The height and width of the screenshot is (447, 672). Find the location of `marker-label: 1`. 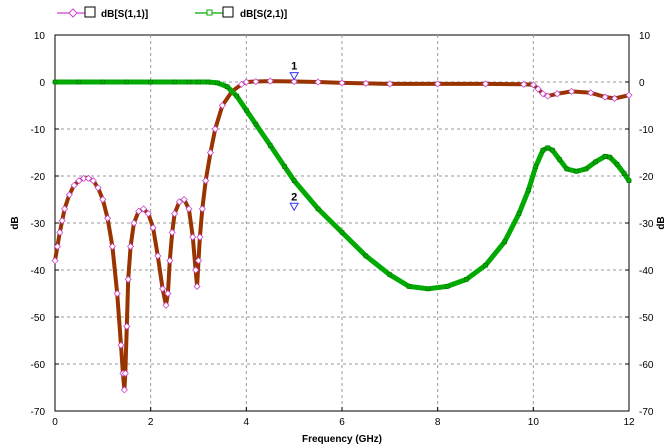

marker-label: 1 is located at coordinates (294, 67).